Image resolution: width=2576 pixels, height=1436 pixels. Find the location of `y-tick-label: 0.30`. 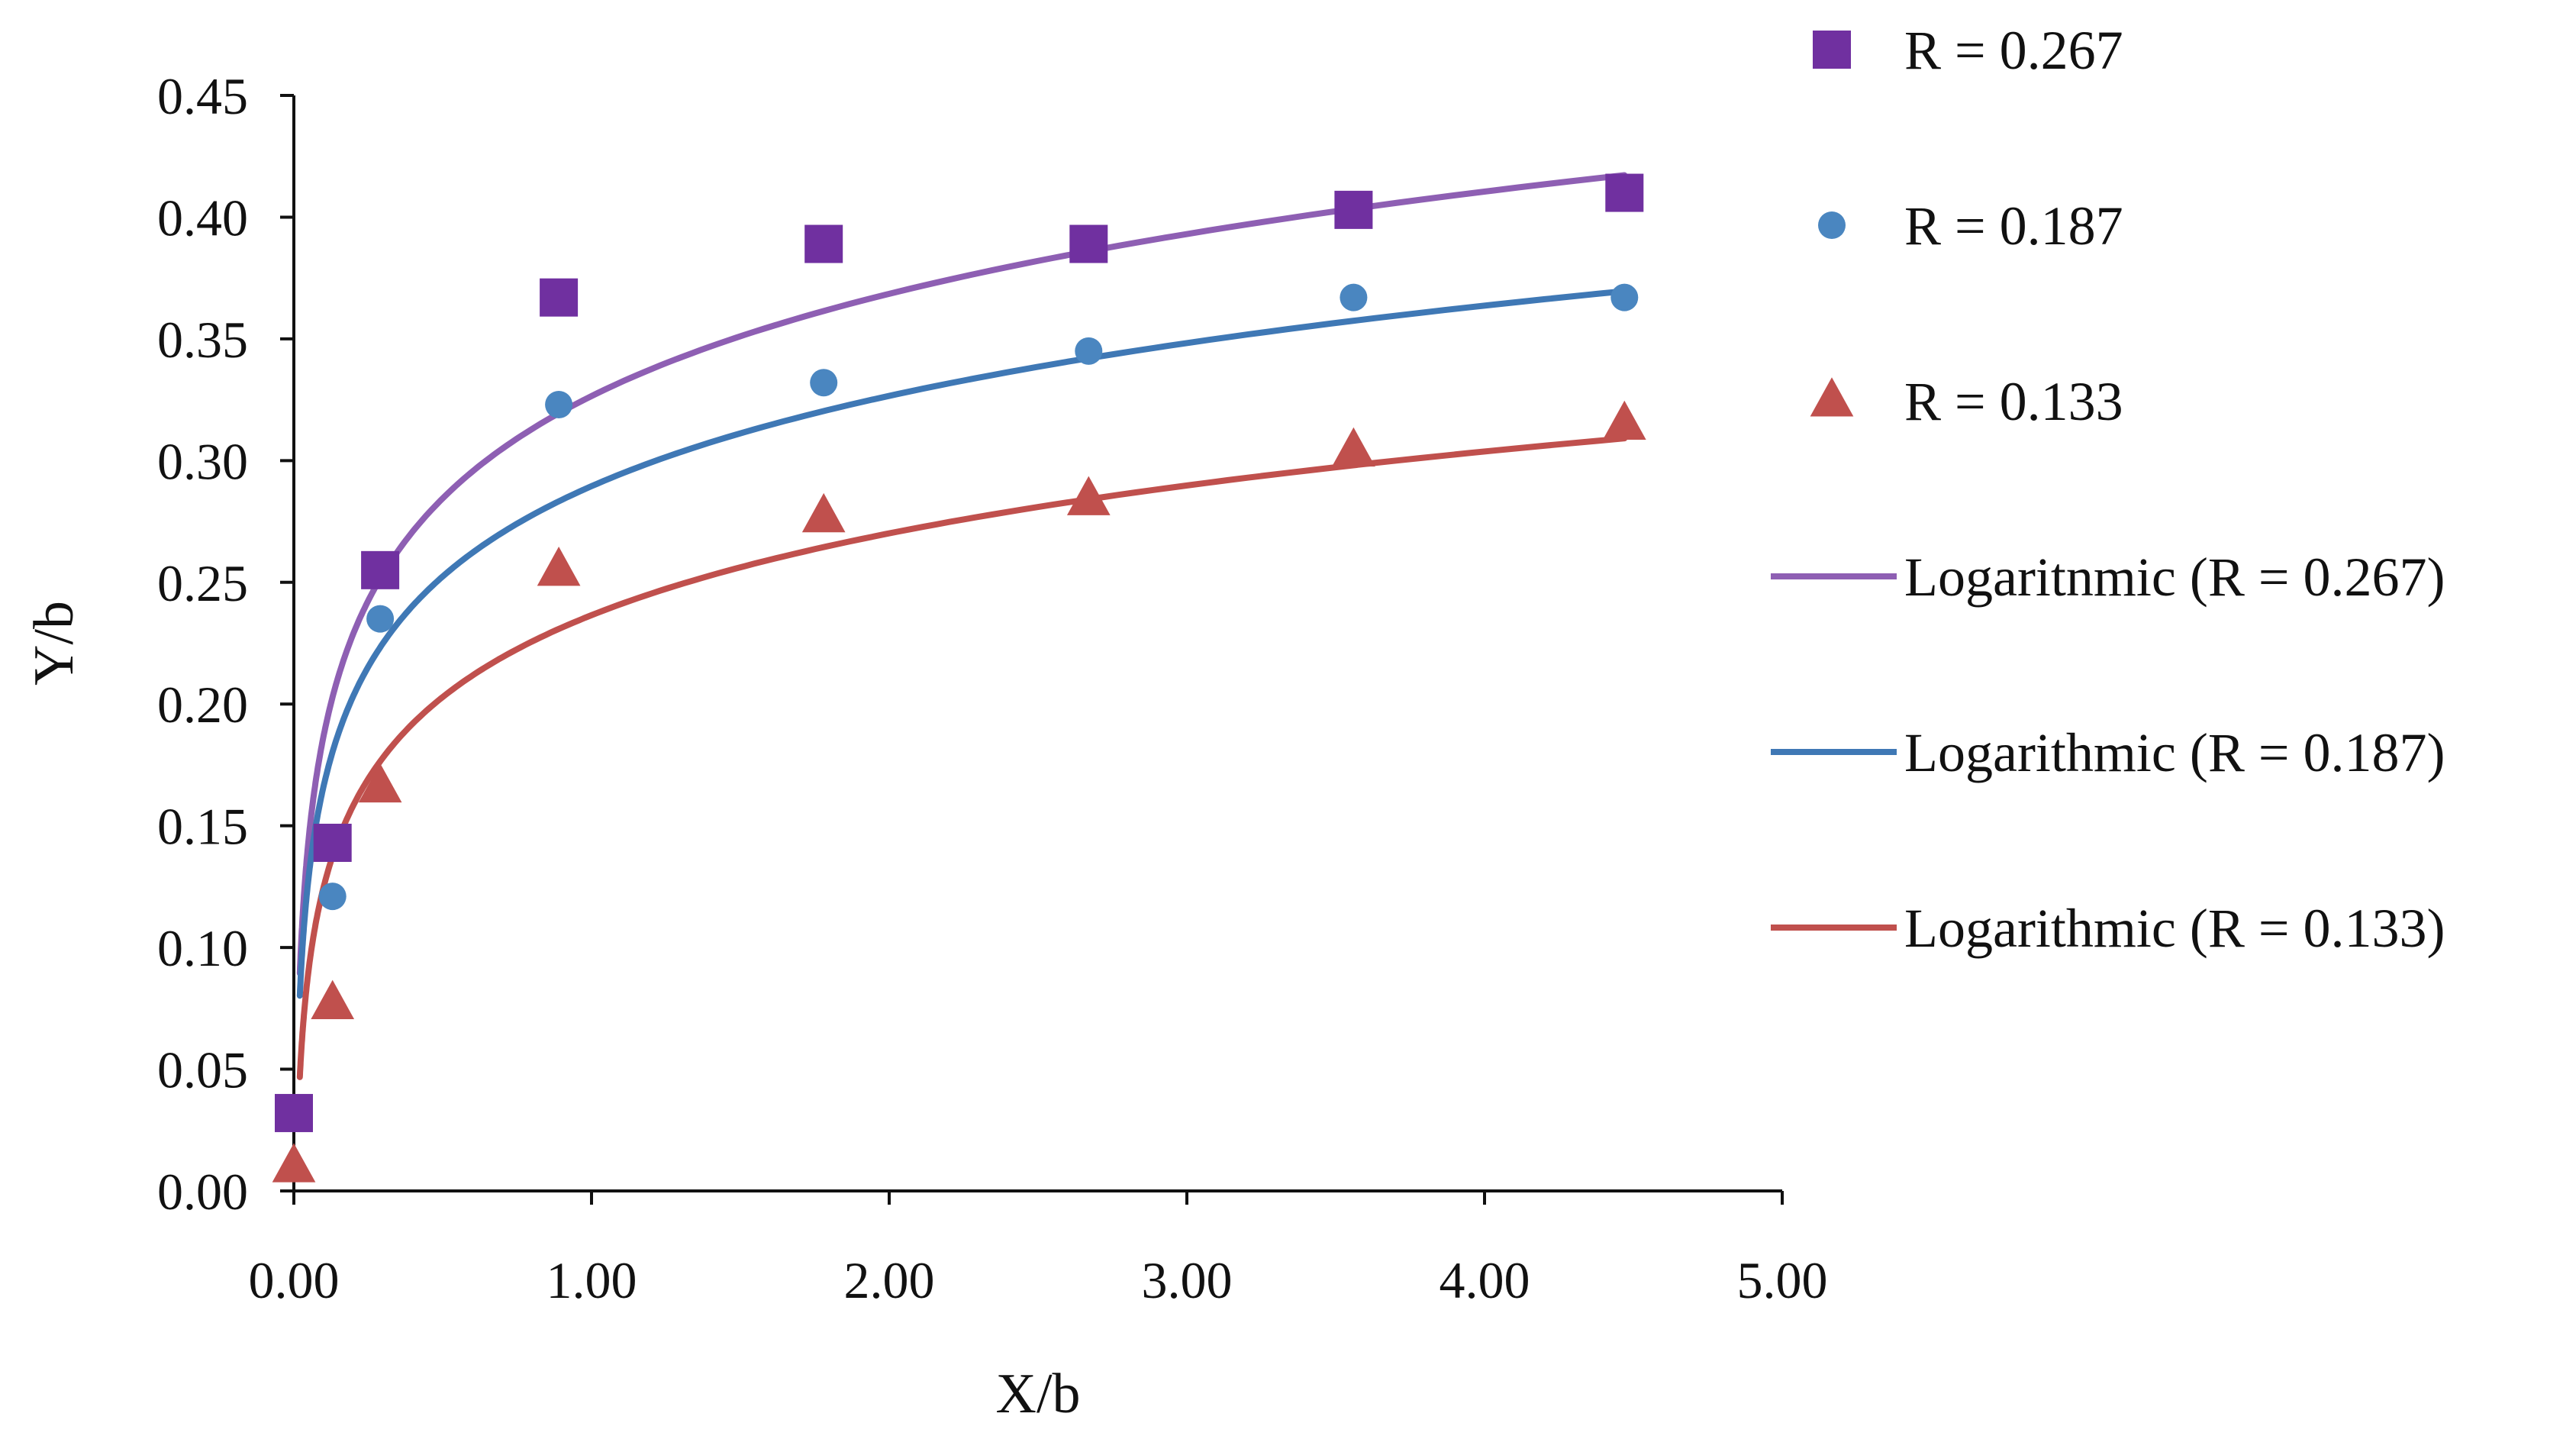

y-tick-label: 0.30 is located at coordinates (202, 461).